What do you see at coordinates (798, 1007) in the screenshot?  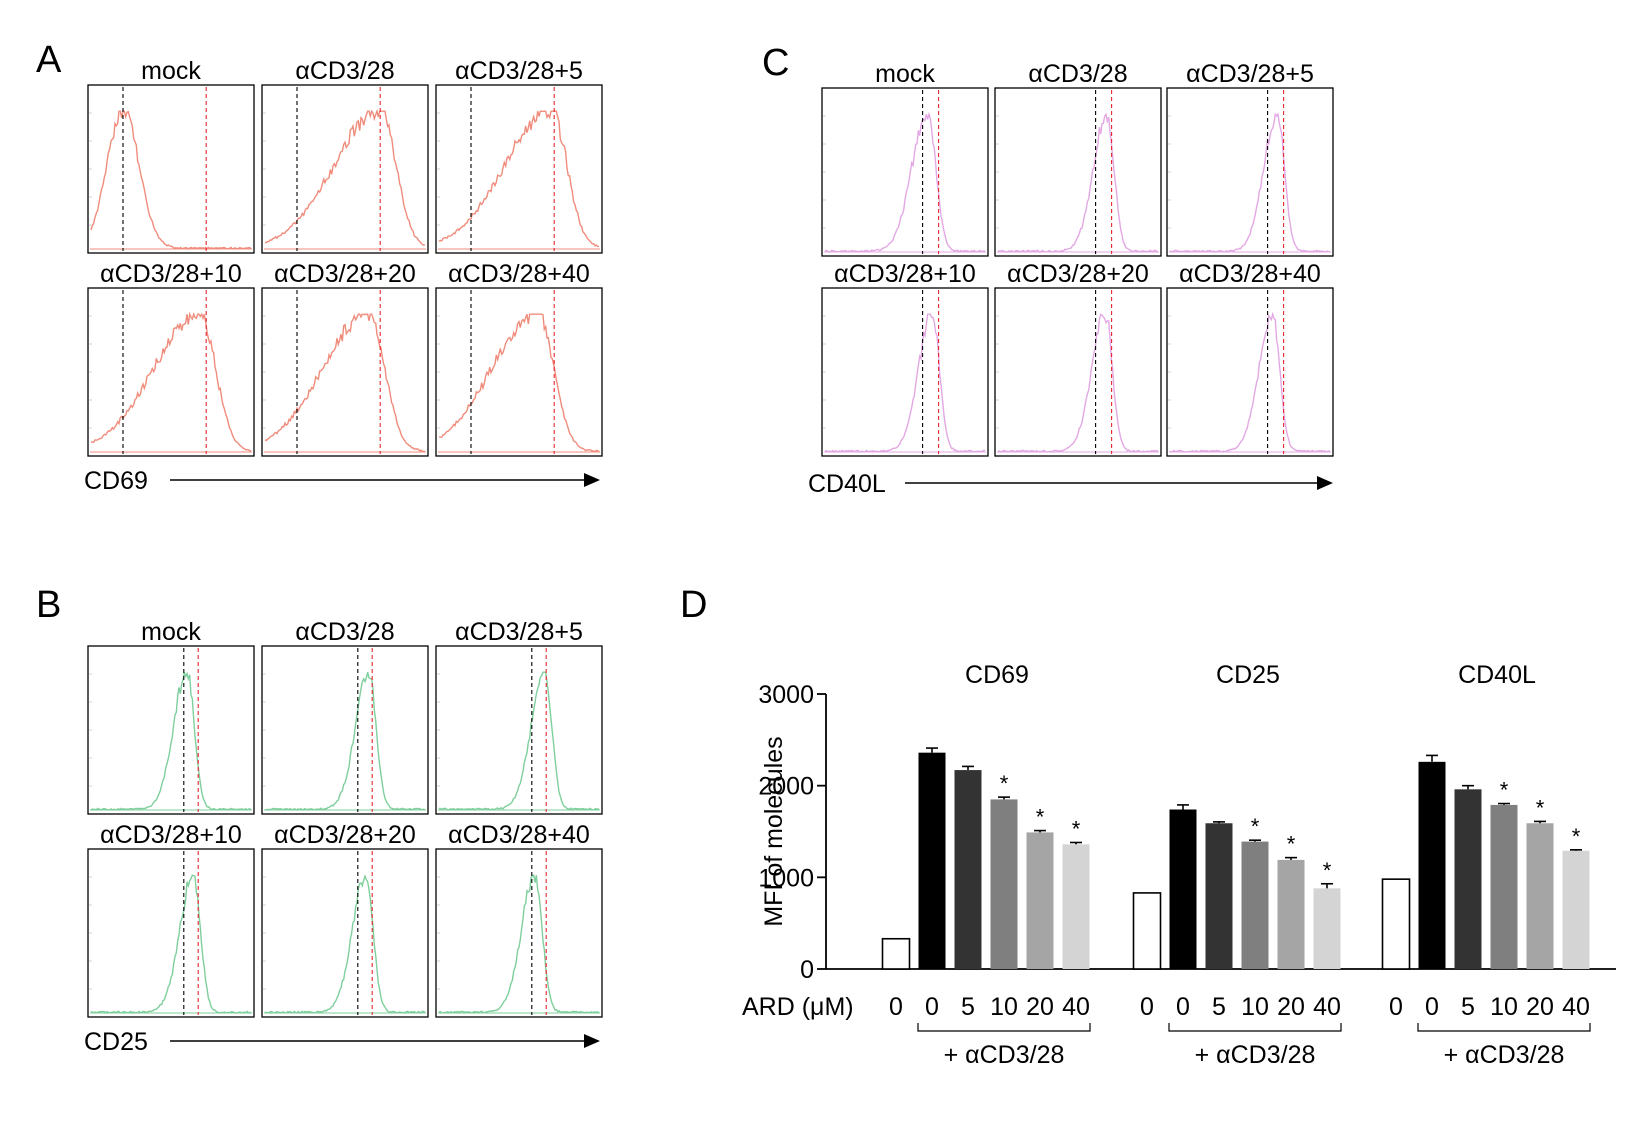 I see `x-axis-title: ARD (μM)` at bounding box center [798, 1007].